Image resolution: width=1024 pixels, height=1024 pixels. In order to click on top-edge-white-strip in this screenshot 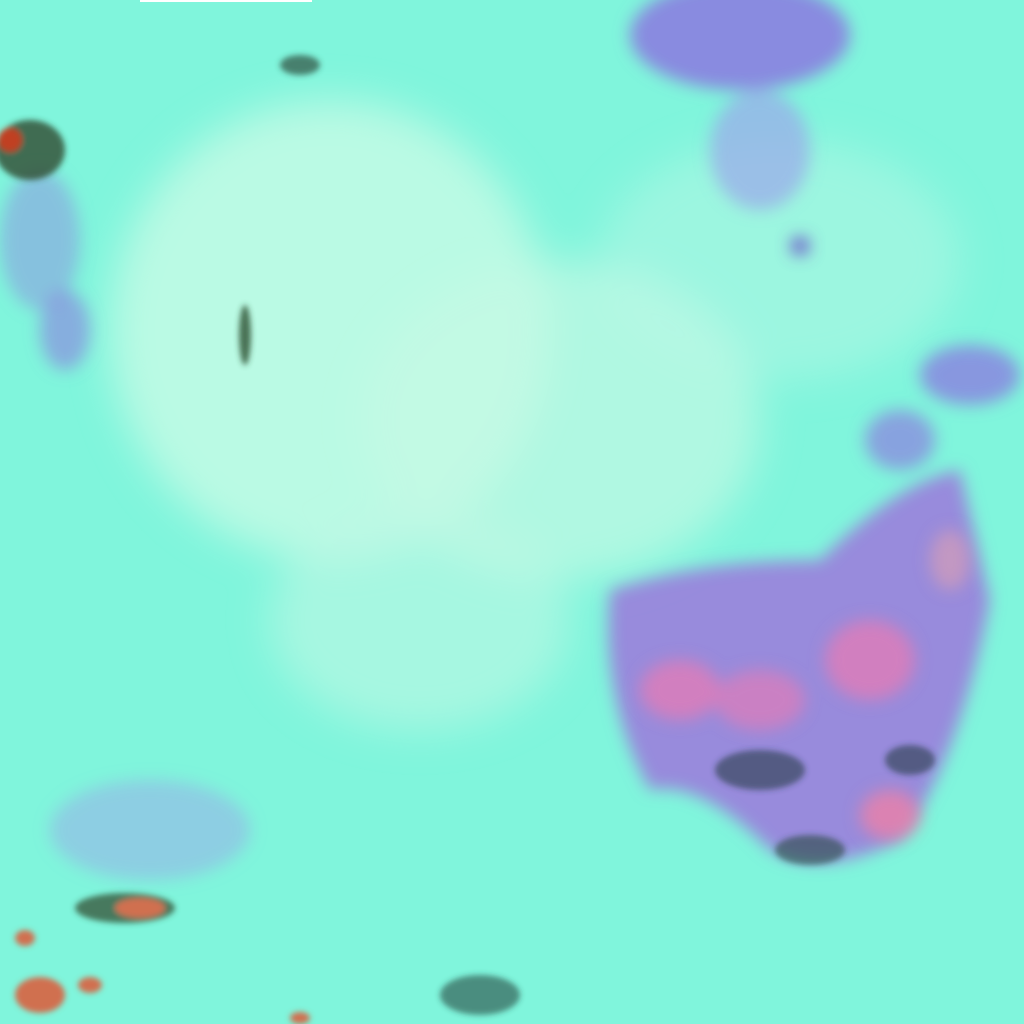, I will do `click(226, 1)`.